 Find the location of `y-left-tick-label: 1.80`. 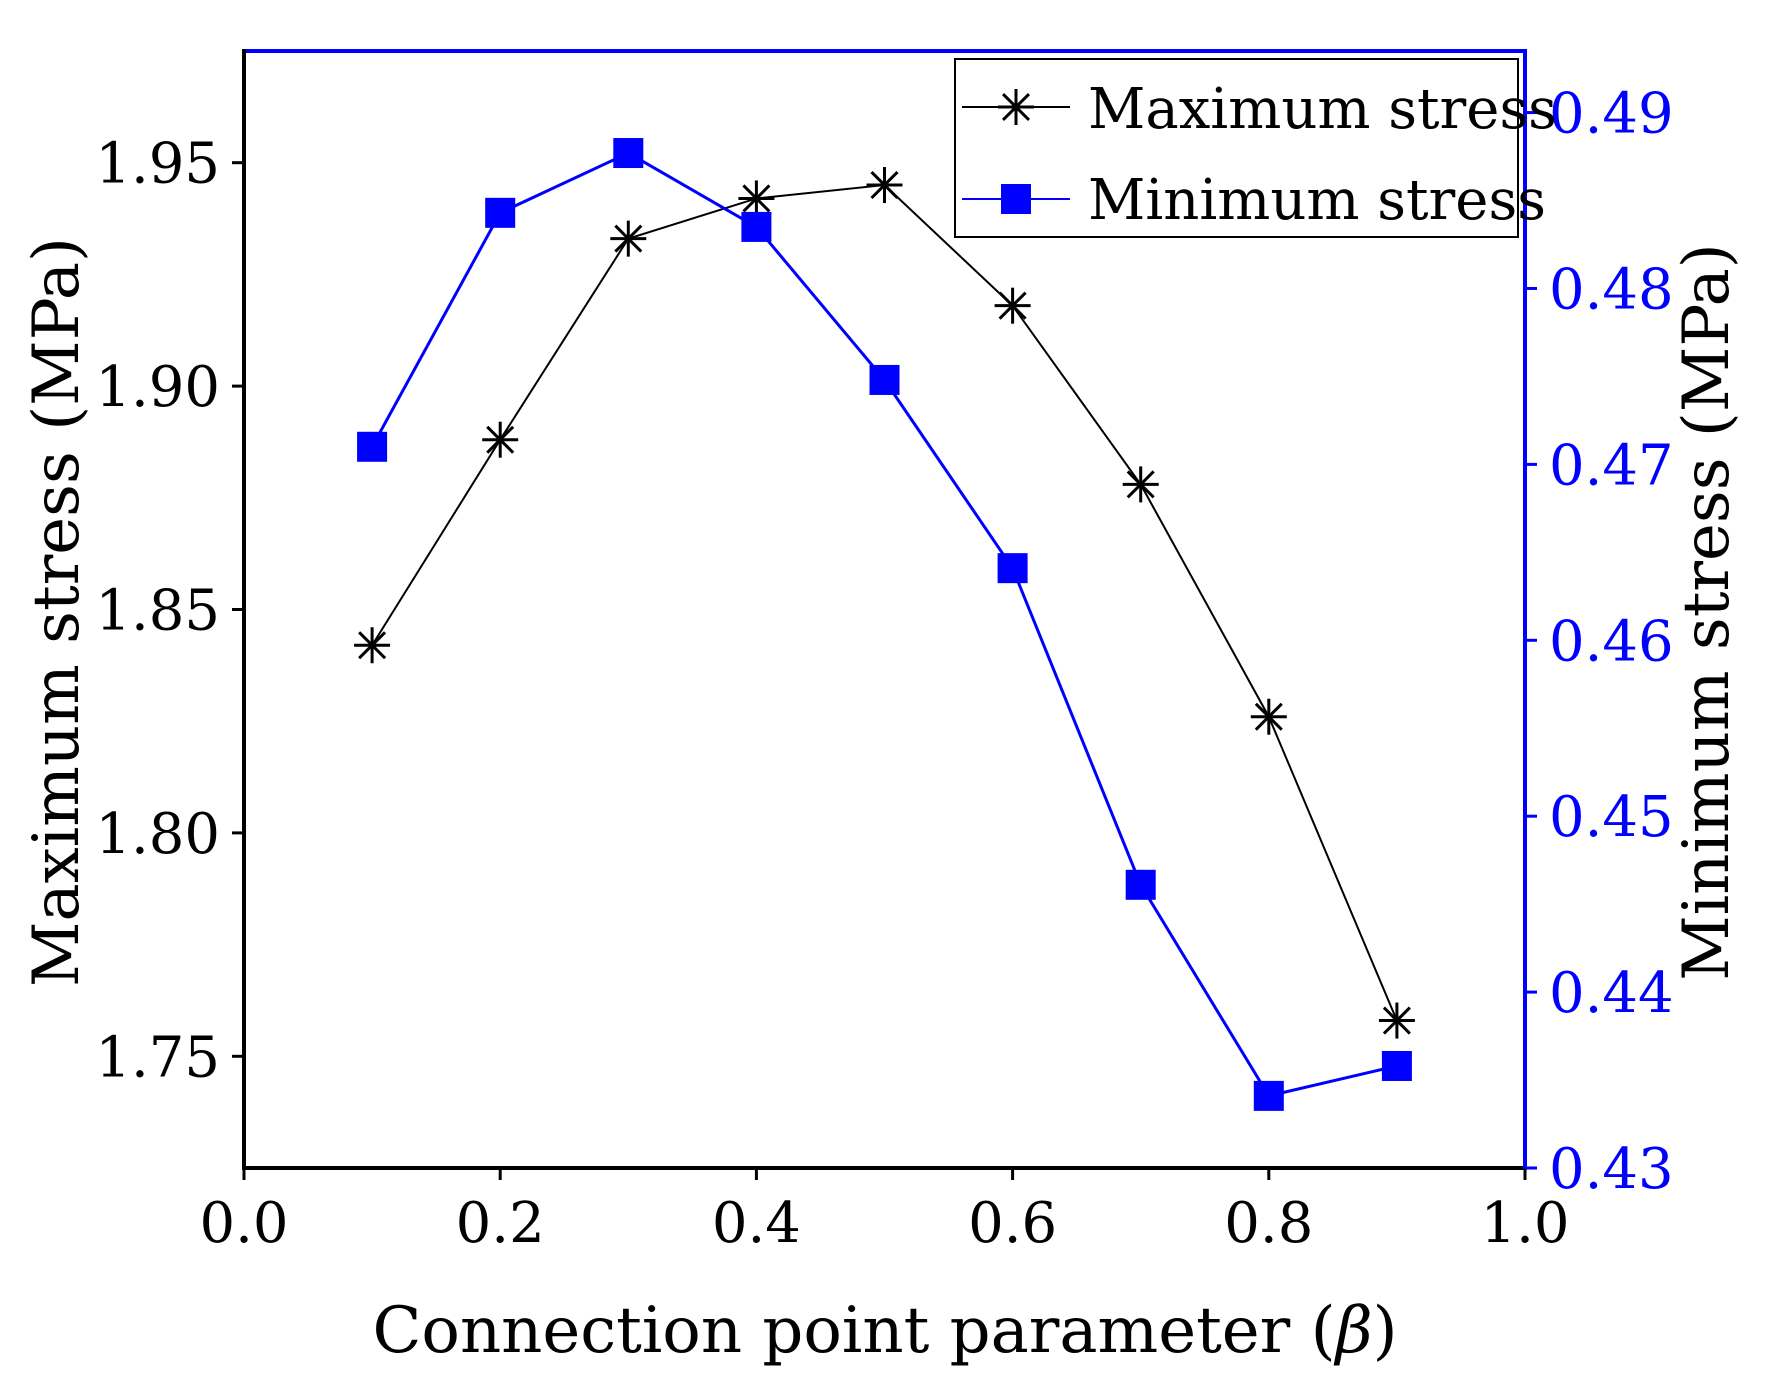

y-left-tick-label: 1.80 is located at coordinates (157, 834).